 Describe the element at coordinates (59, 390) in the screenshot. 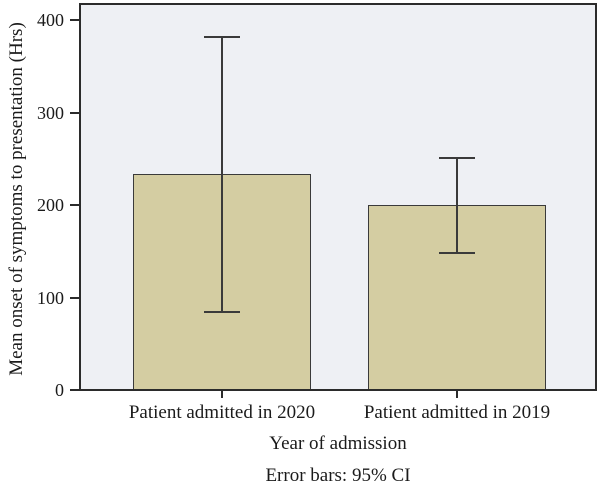

I see `y-tick-label: 0` at that location.